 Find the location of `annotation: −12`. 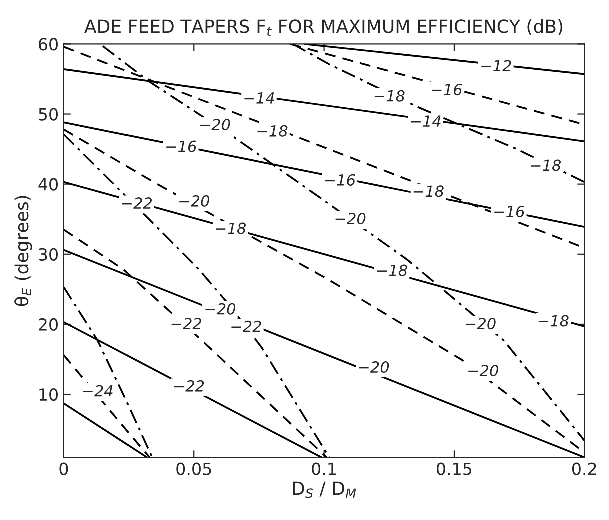

annotation: −12 is located at coordinates (497, 66).